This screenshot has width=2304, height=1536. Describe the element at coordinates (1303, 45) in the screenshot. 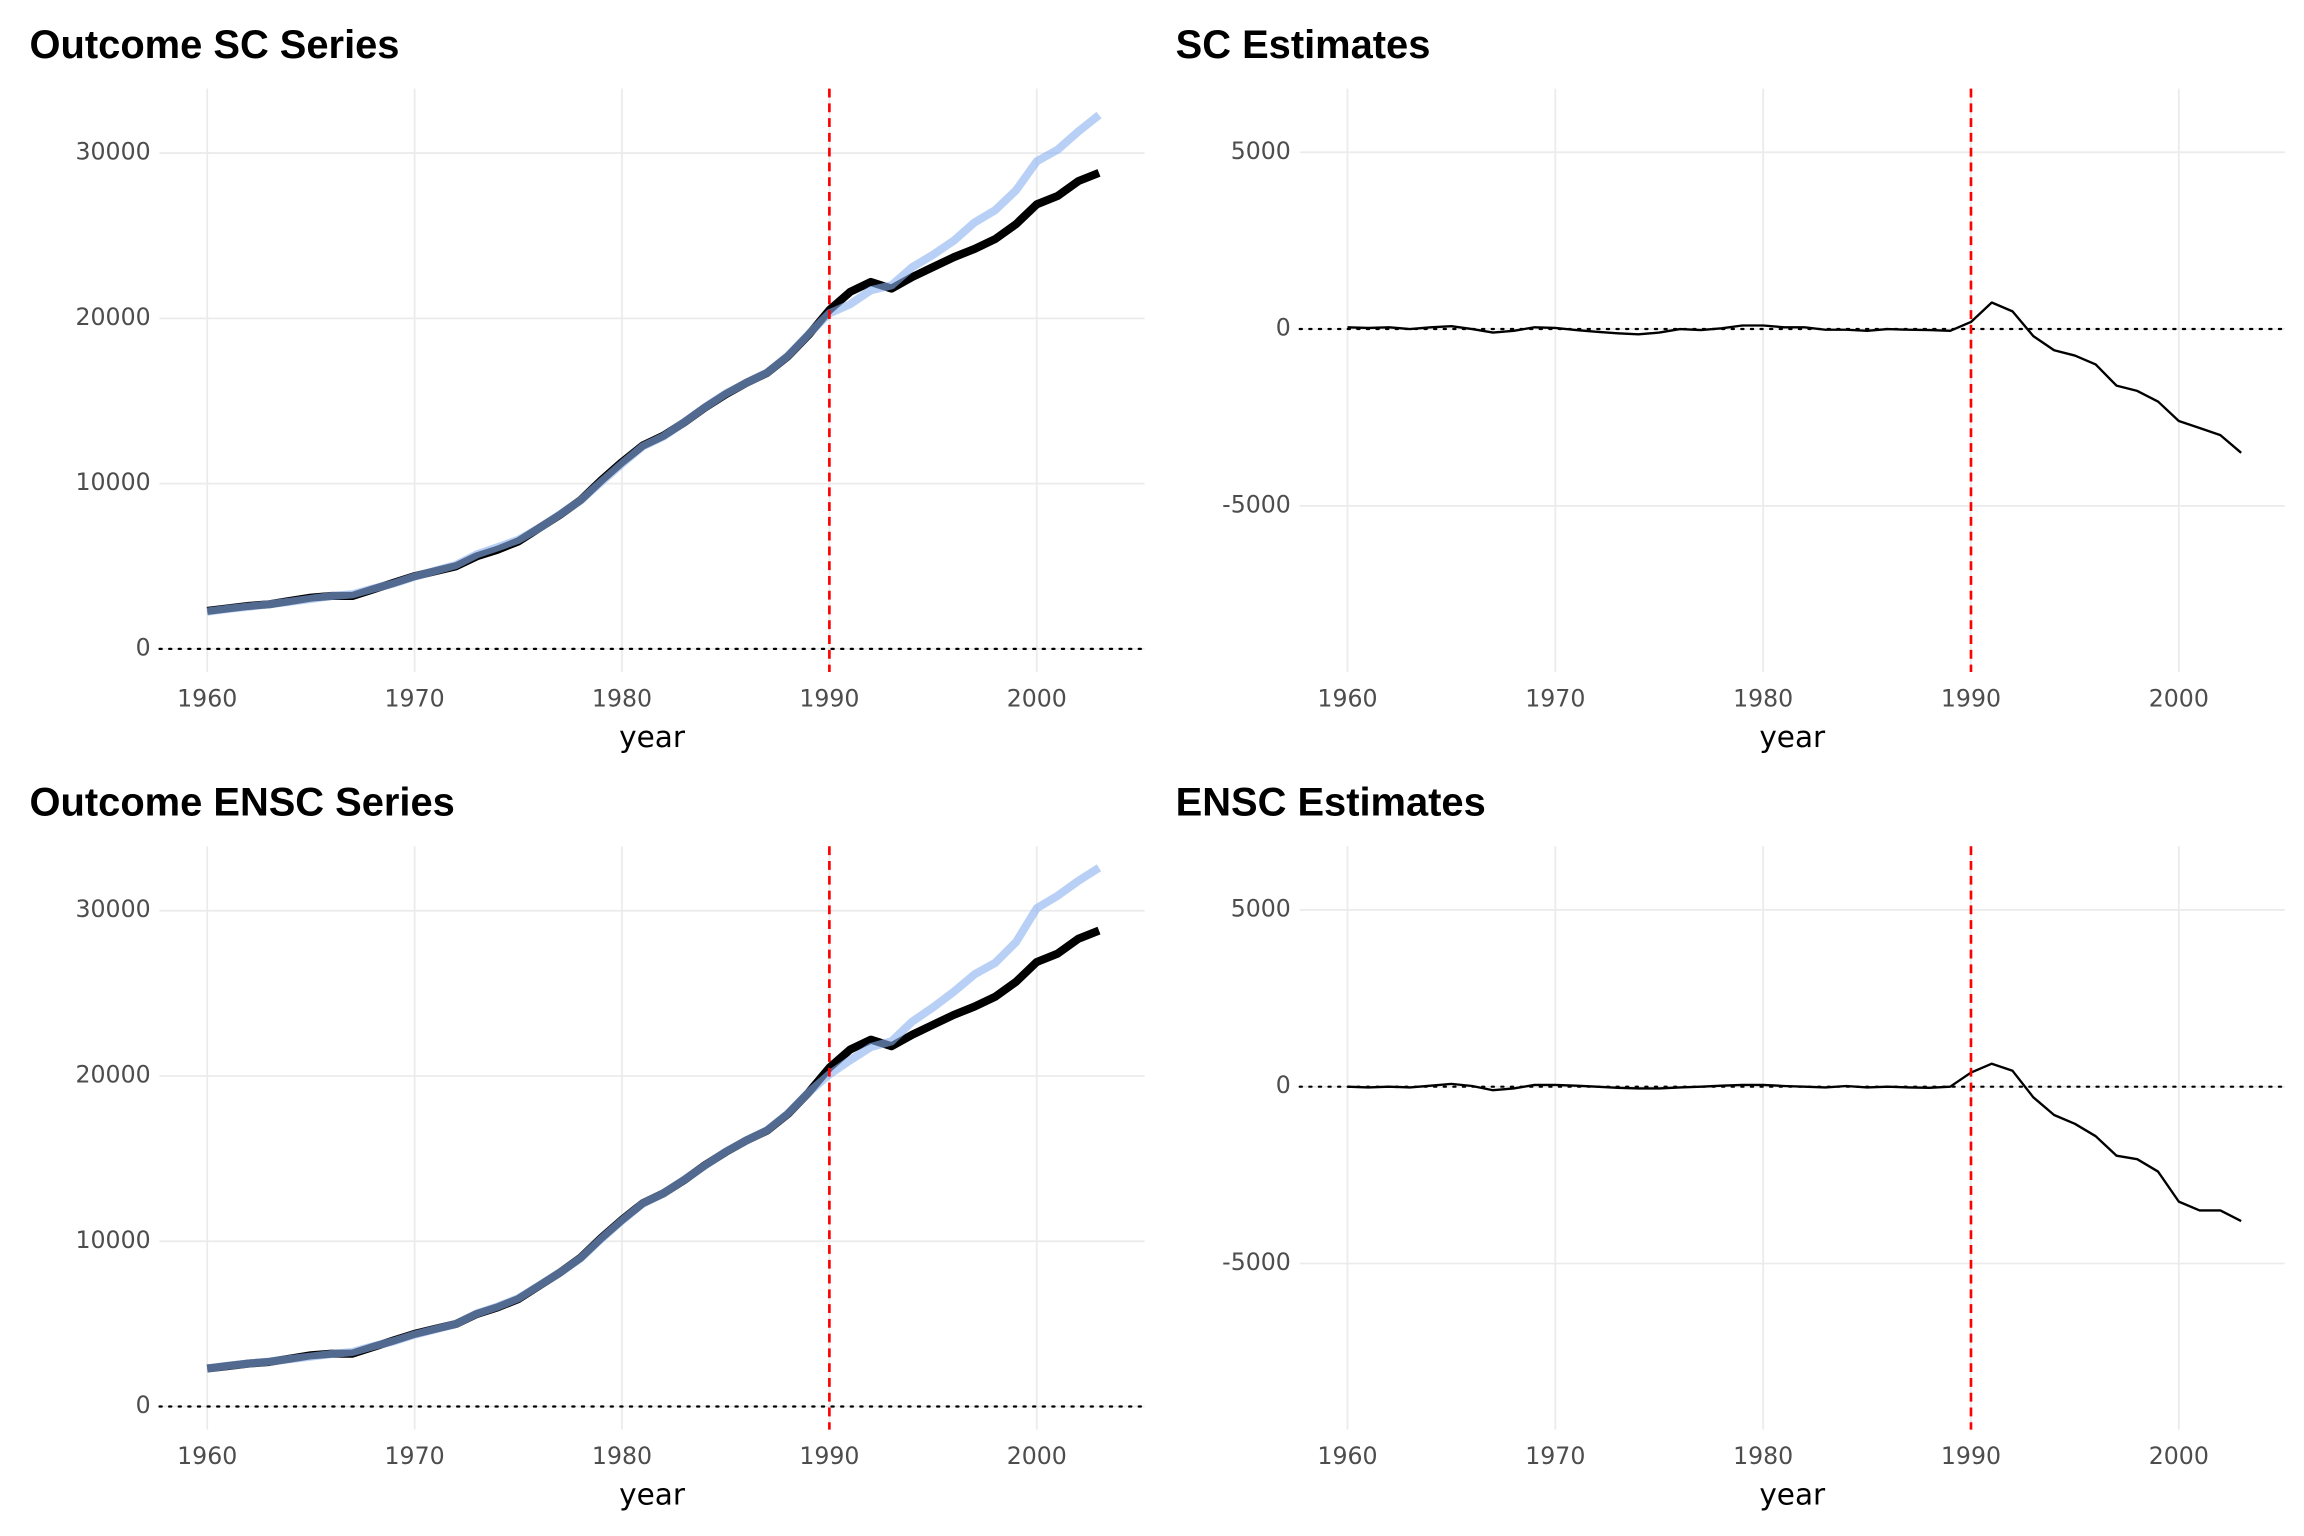

I see `chart-title: SC Estimates` at that location.